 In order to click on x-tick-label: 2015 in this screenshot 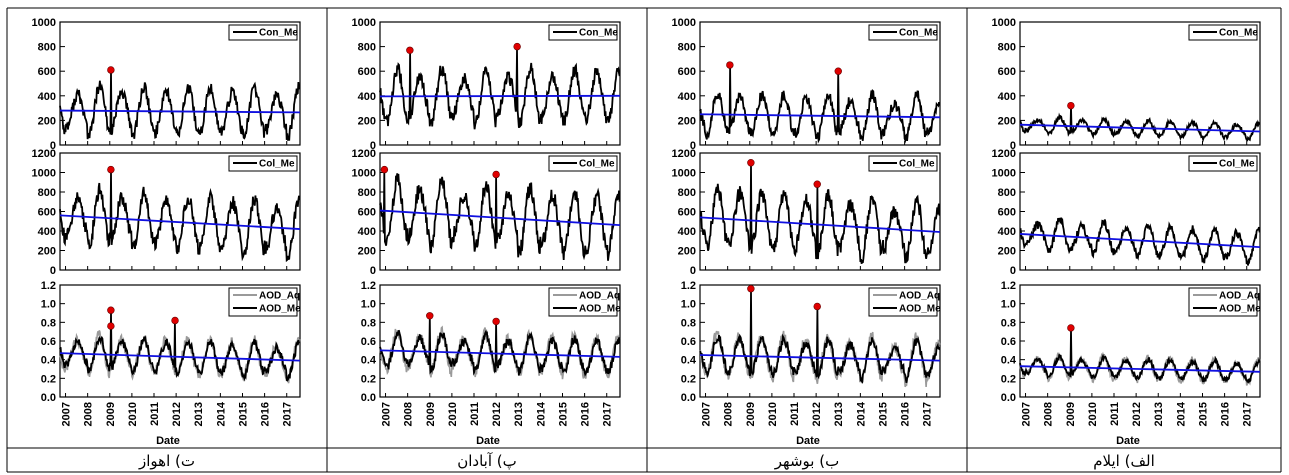, I will do `click(563, 414)`.